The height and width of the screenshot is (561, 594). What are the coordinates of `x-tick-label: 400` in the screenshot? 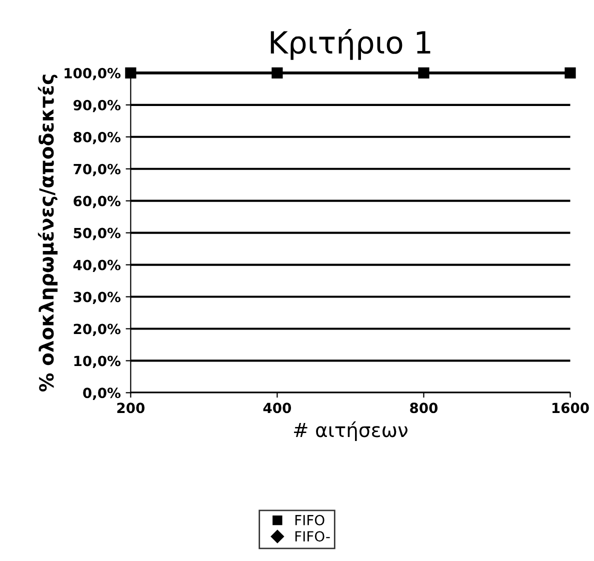 It's located at (277, 408).